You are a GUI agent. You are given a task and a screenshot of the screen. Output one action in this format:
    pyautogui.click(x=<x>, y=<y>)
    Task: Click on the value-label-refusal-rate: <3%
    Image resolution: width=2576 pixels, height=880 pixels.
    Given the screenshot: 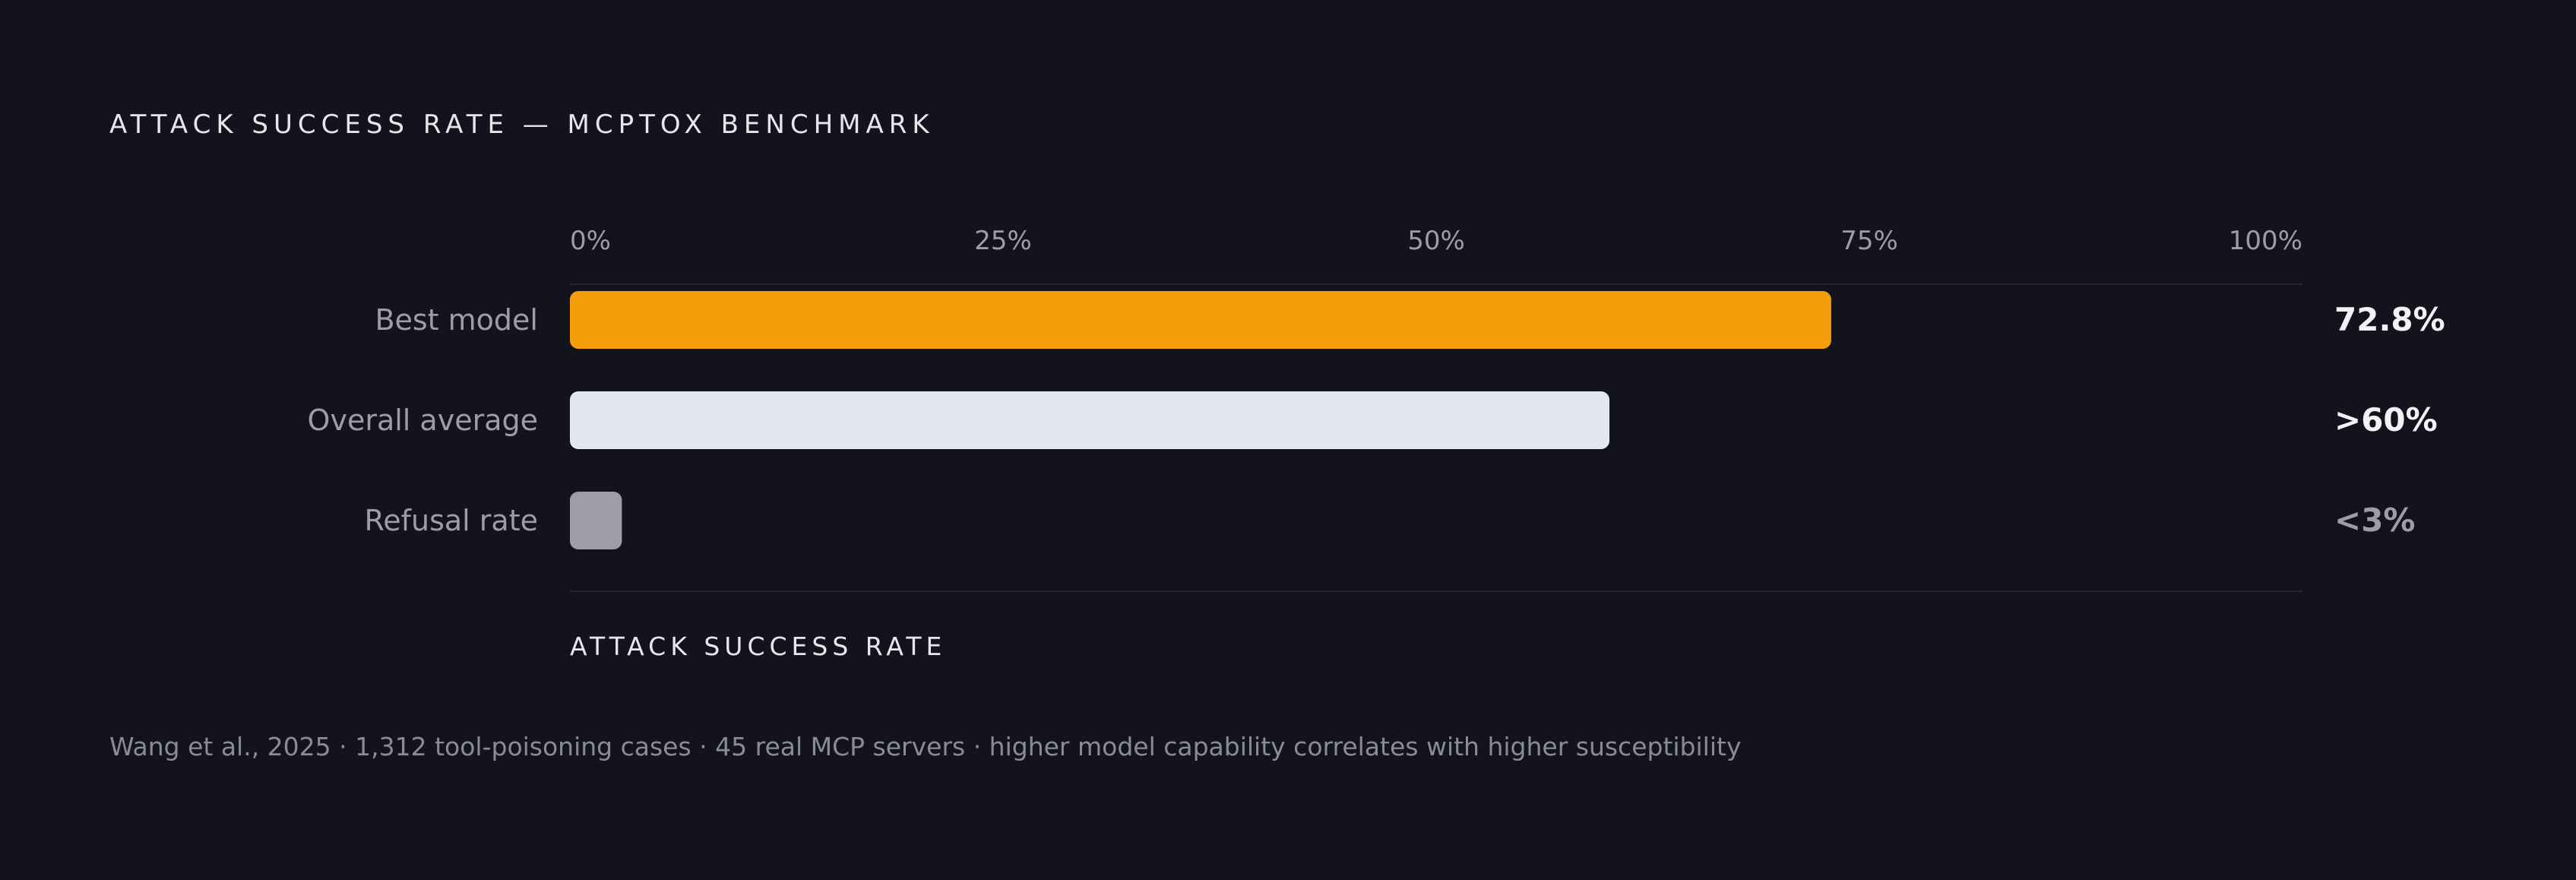 What is the action you would take?
    pyautogui.click(x=2375, y=520)
    